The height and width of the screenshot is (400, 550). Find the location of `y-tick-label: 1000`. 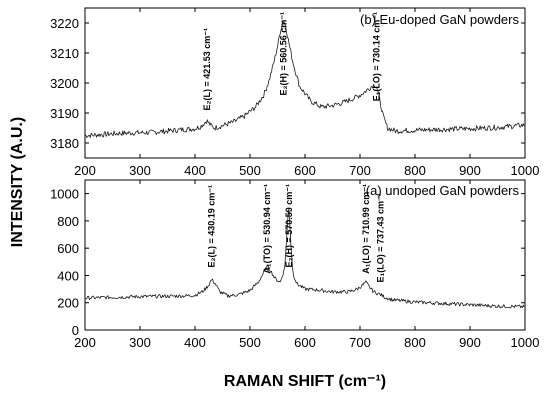

y-tick-label: 1000 is located at coordinates (64, 194).